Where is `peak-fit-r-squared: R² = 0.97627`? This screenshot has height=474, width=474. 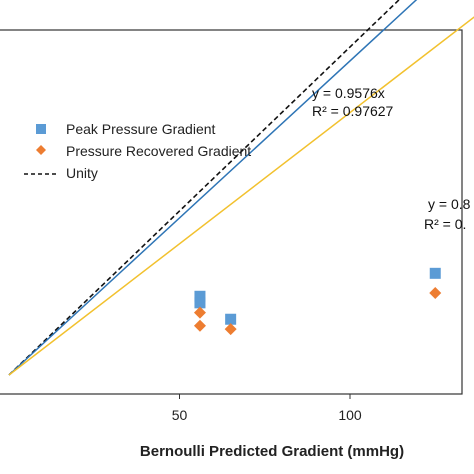 peak-fit-r-squared: R² = 0.97627 is located at coordinates (353, 111).